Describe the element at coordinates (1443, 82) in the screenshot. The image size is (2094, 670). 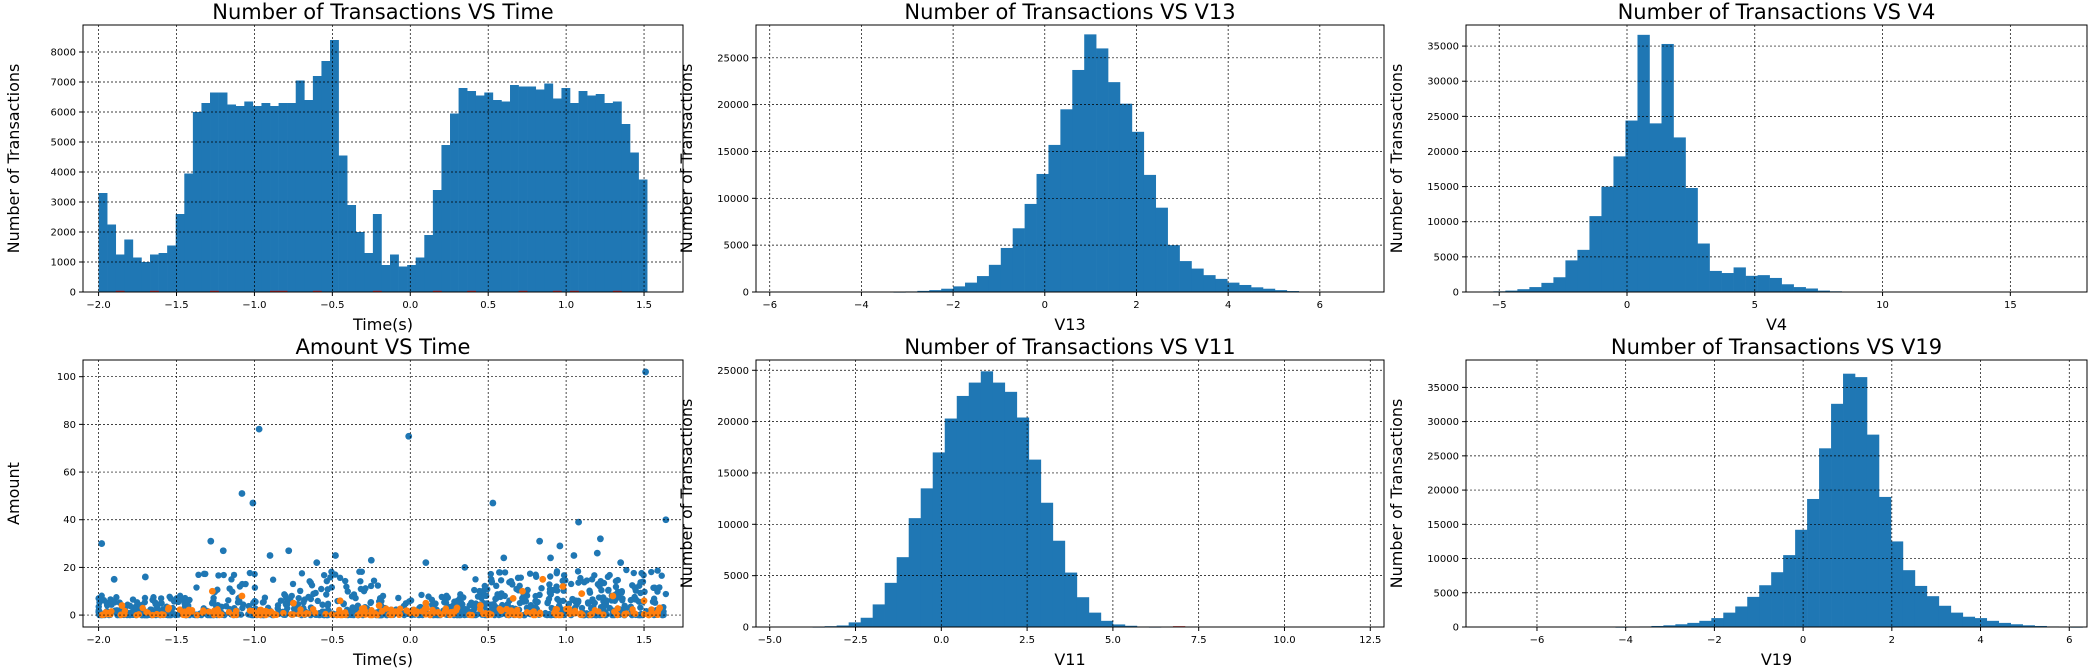
I see `y-tick-label: 30000` at that location.